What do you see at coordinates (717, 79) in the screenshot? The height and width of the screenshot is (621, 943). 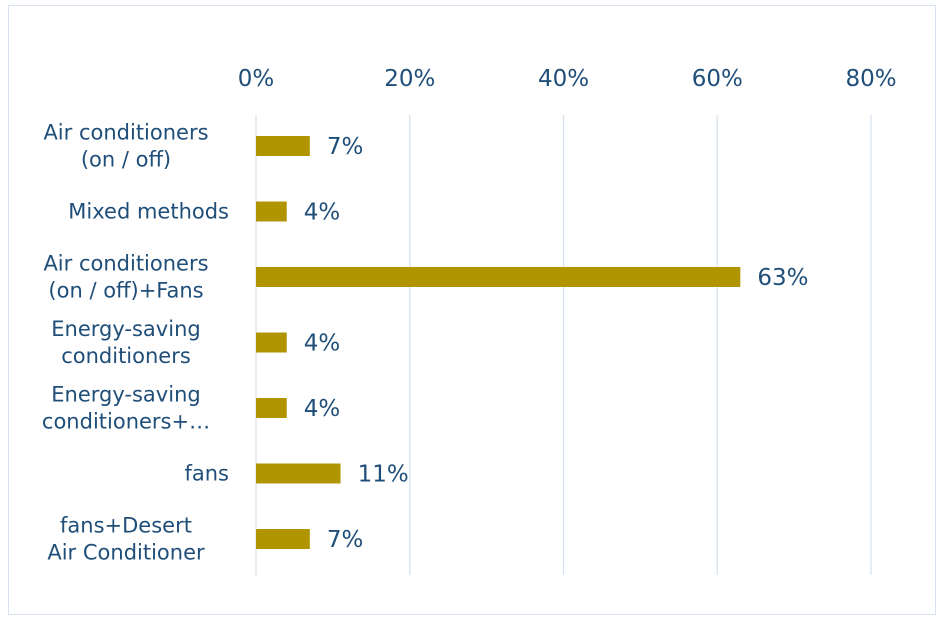 I see `x-tick-label: 60%` at bounding box center [717, 79].